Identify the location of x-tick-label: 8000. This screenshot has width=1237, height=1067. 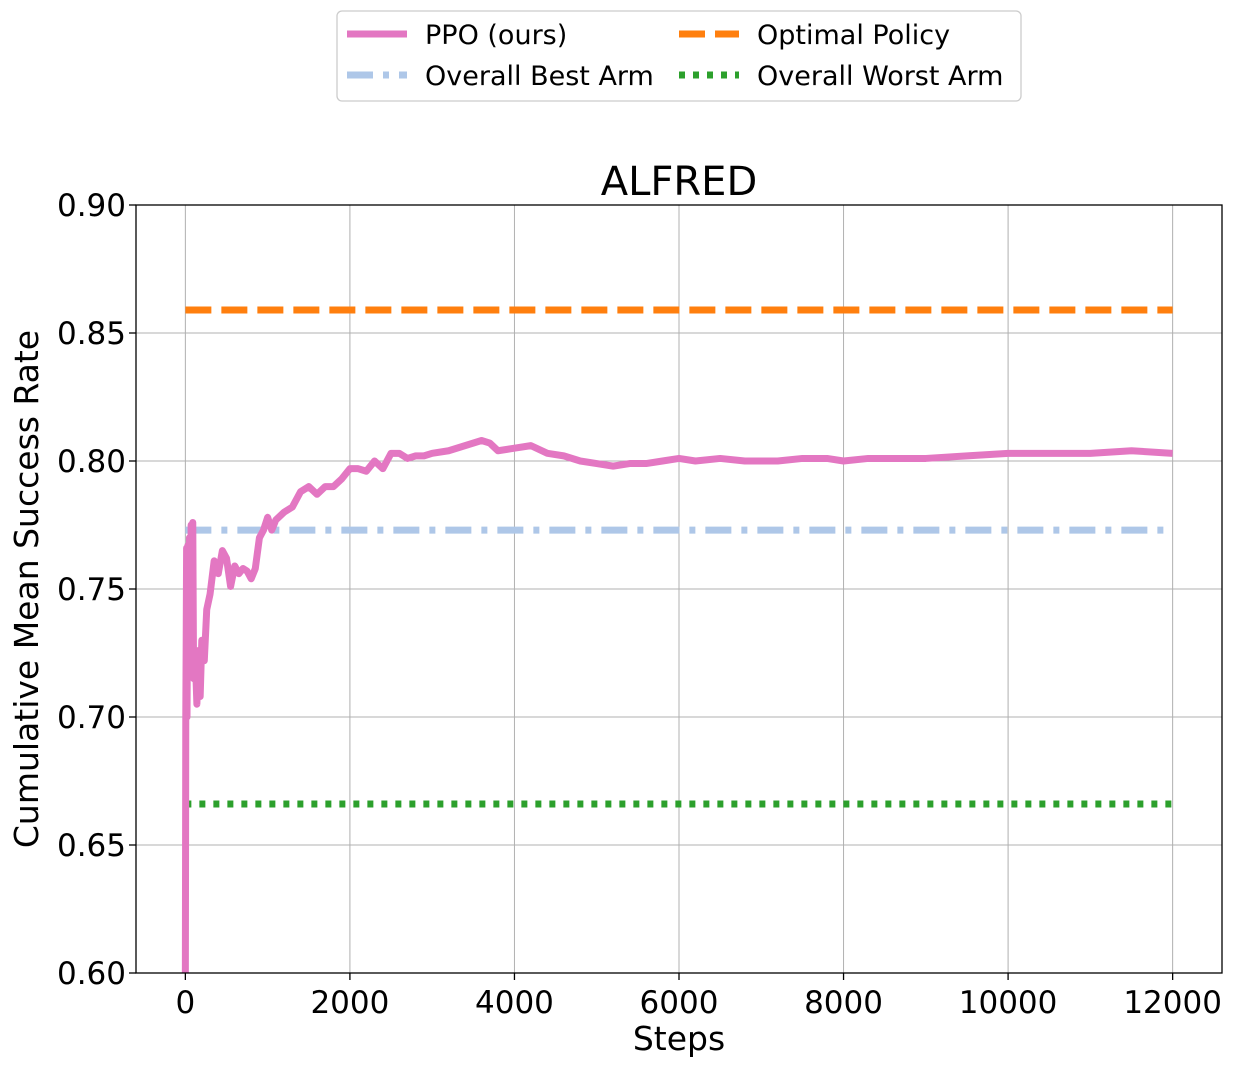
(843, 1003).